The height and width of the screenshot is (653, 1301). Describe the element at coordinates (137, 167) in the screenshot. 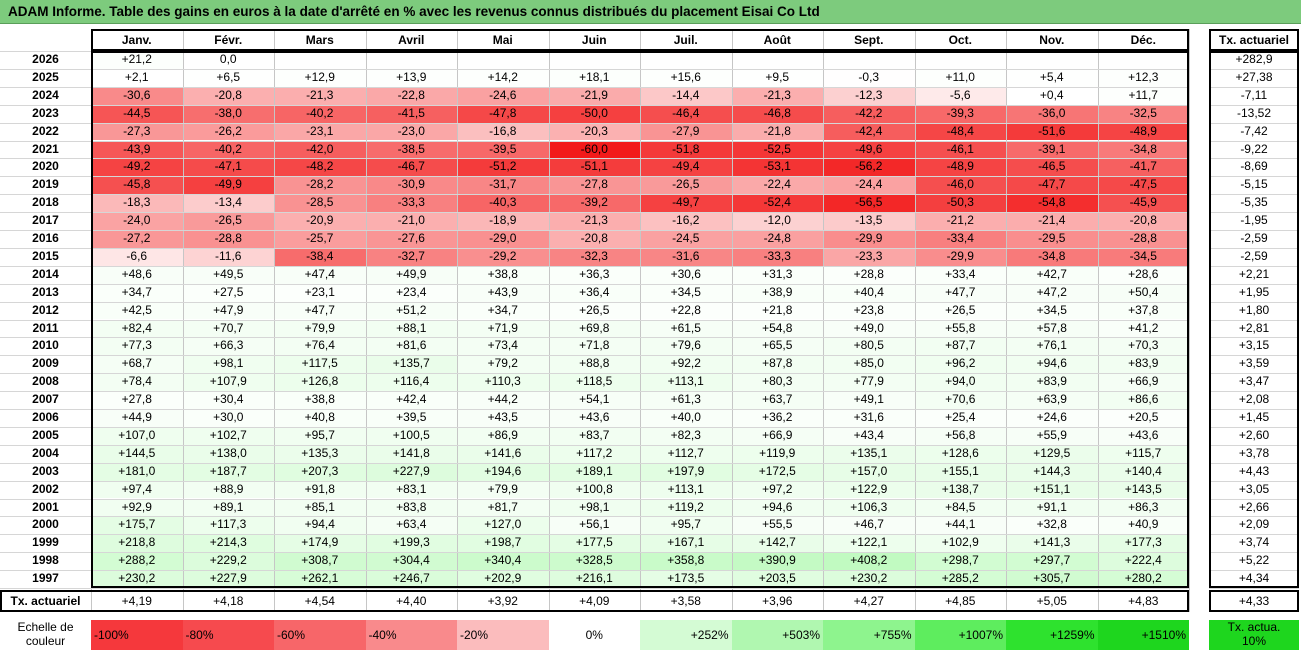

I see `value-cell: -49,2` at that location.